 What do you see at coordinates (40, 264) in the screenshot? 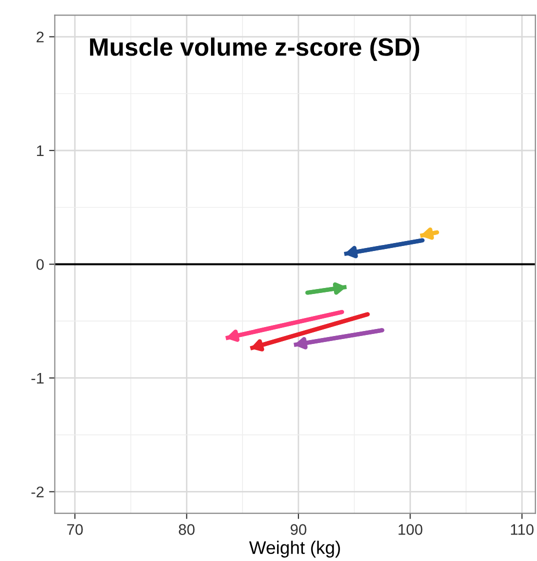
I see `y-tick-label: 0` at bounding box center [40, 264].